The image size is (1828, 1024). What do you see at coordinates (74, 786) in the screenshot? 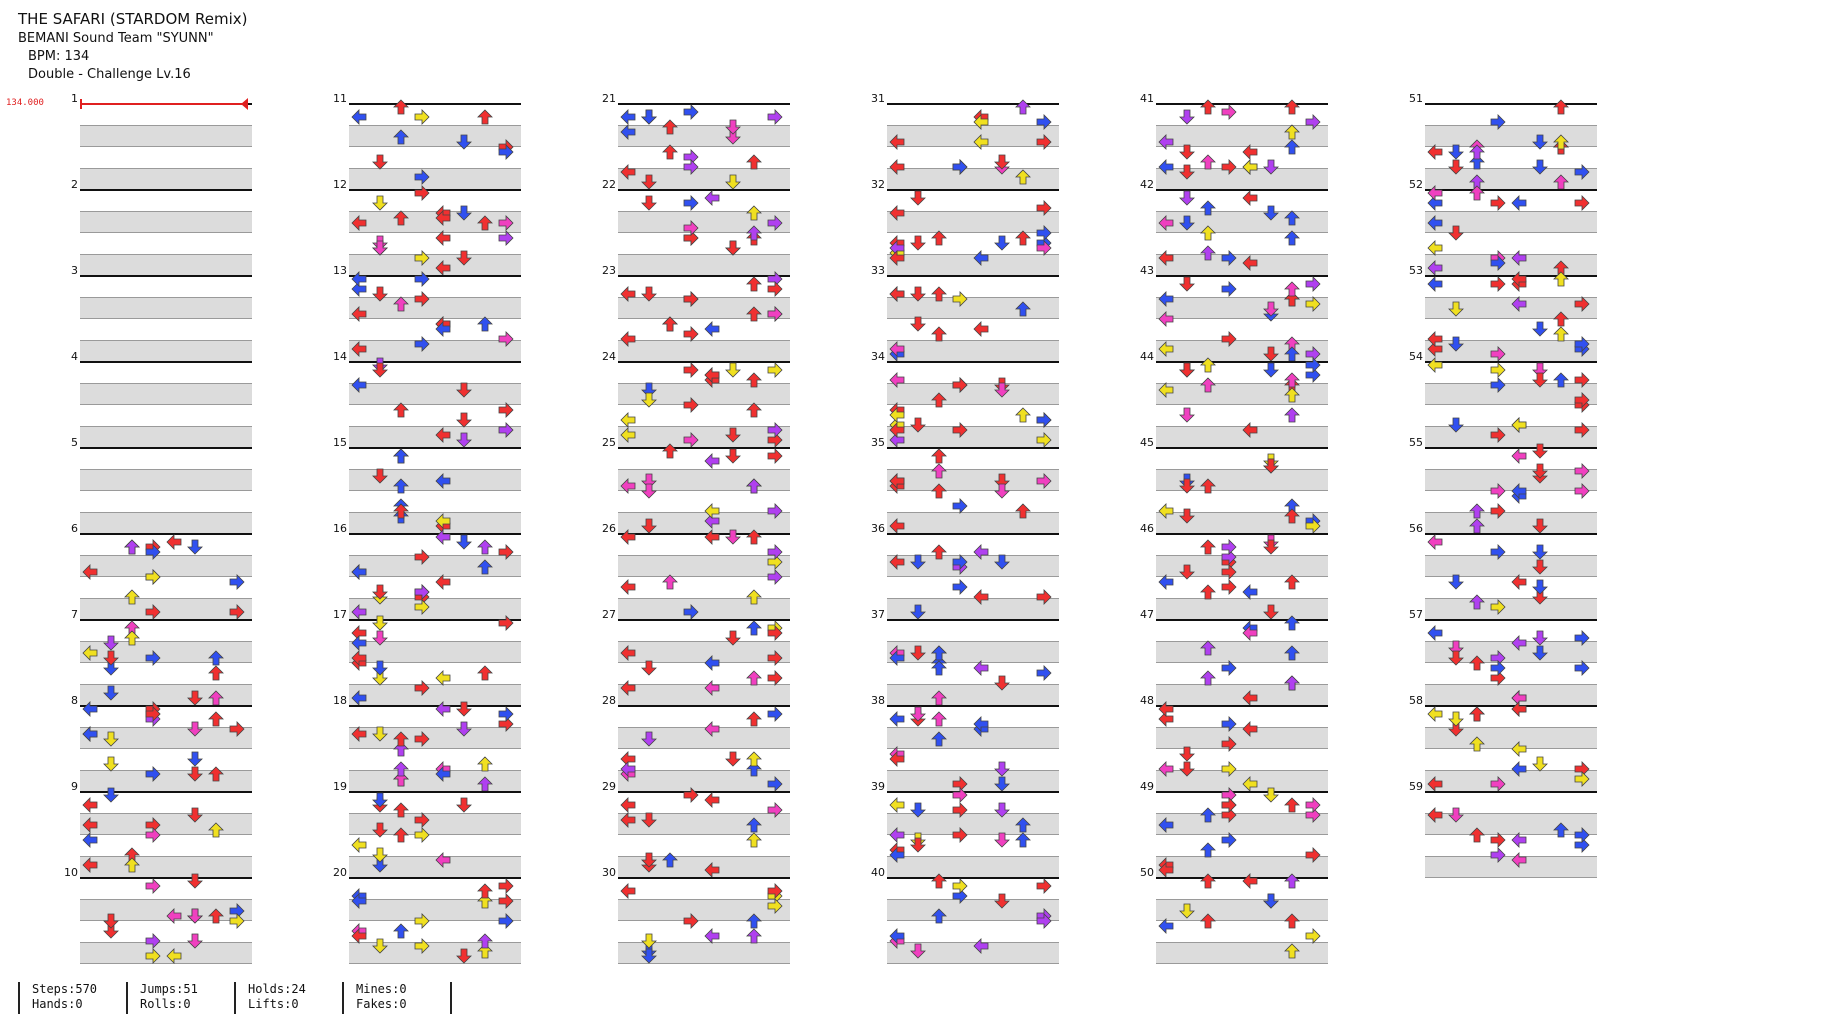
I see `measure-number: 9` at bounding box center [74, 786].